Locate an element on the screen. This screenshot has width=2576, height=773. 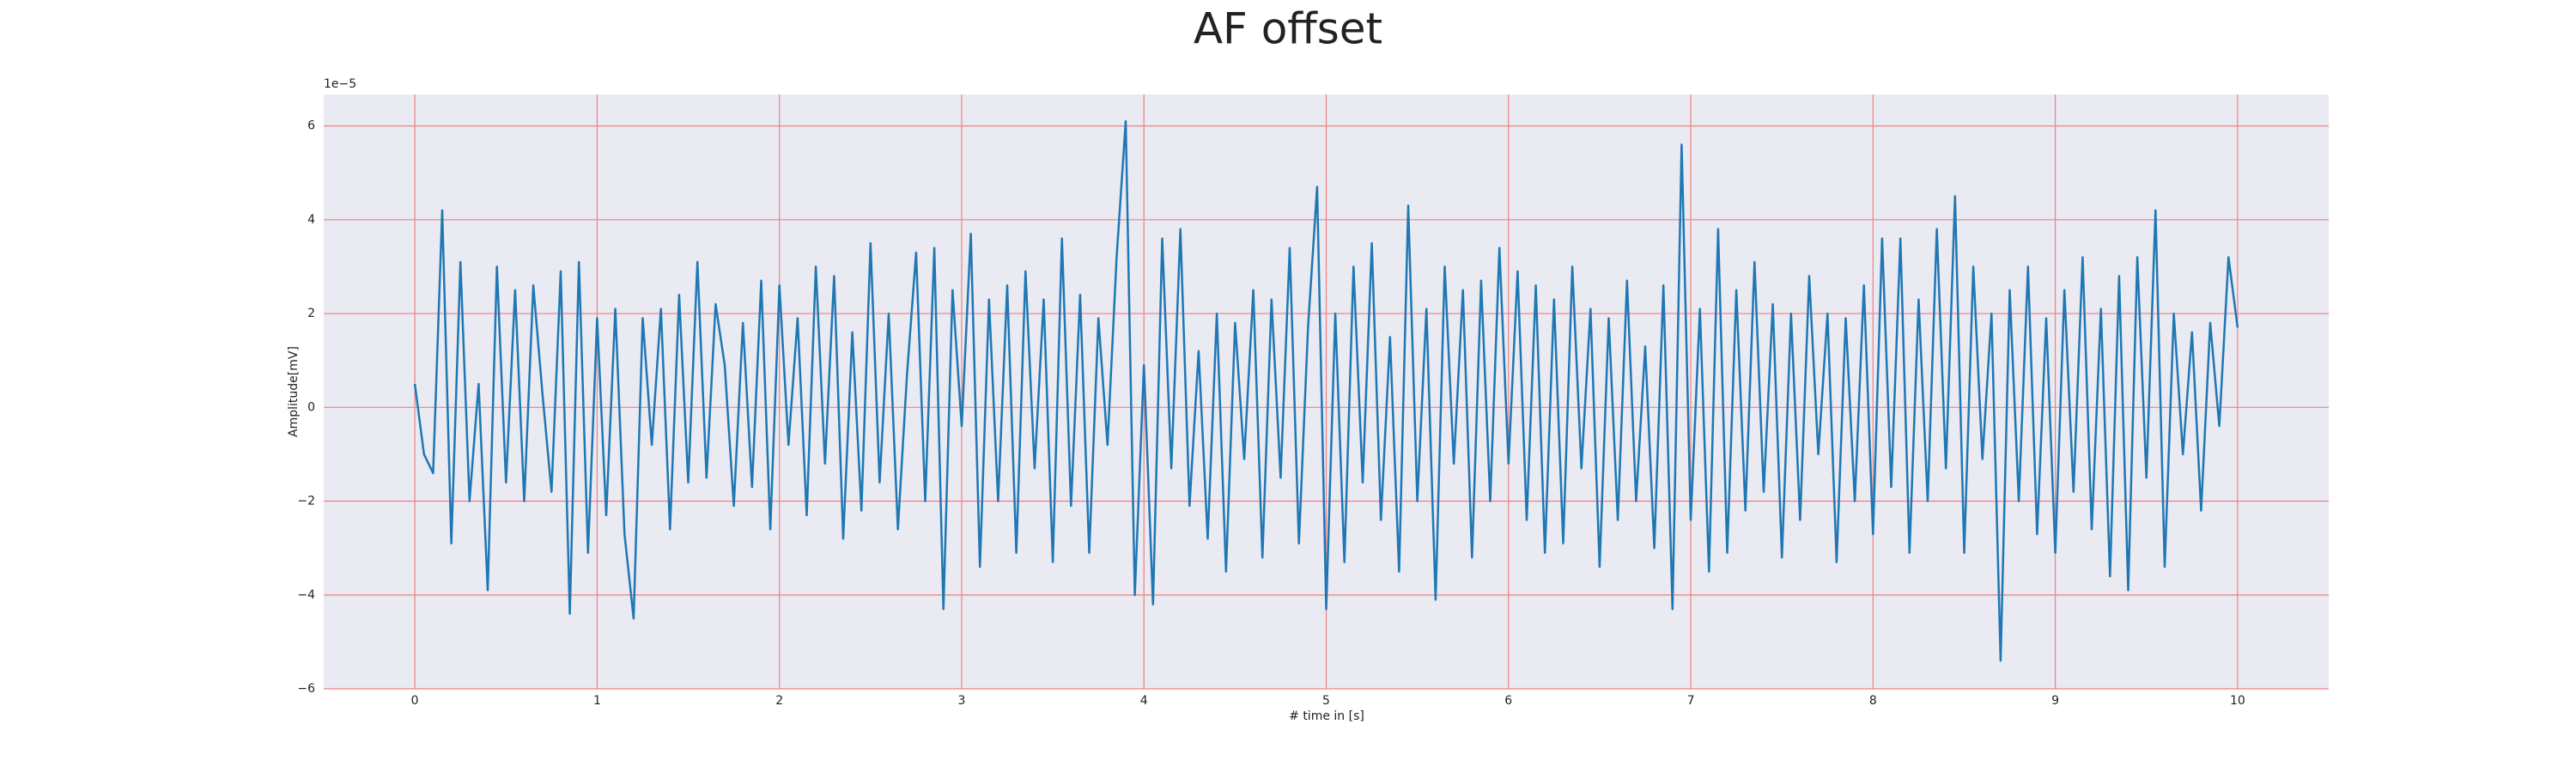
y-tick-label: 4 is located at coordinates (311, 220).